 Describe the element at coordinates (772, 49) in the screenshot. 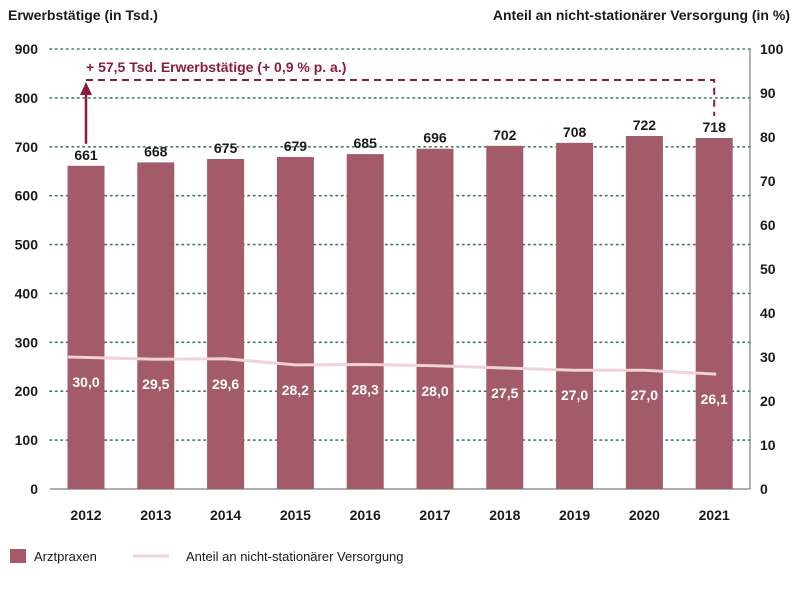

I see `right-tick-label: 100` at that location.